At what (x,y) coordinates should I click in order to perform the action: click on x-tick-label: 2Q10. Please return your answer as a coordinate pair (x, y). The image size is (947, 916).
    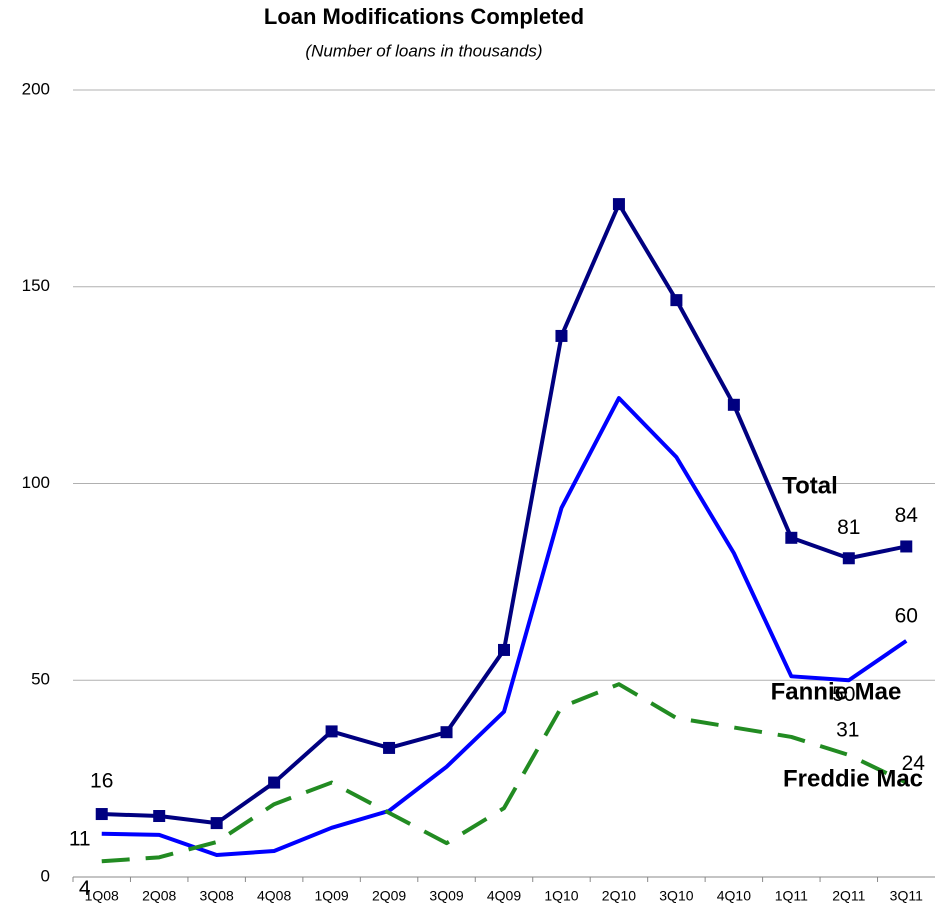
    Looking at the image, I should click on (619, 896).